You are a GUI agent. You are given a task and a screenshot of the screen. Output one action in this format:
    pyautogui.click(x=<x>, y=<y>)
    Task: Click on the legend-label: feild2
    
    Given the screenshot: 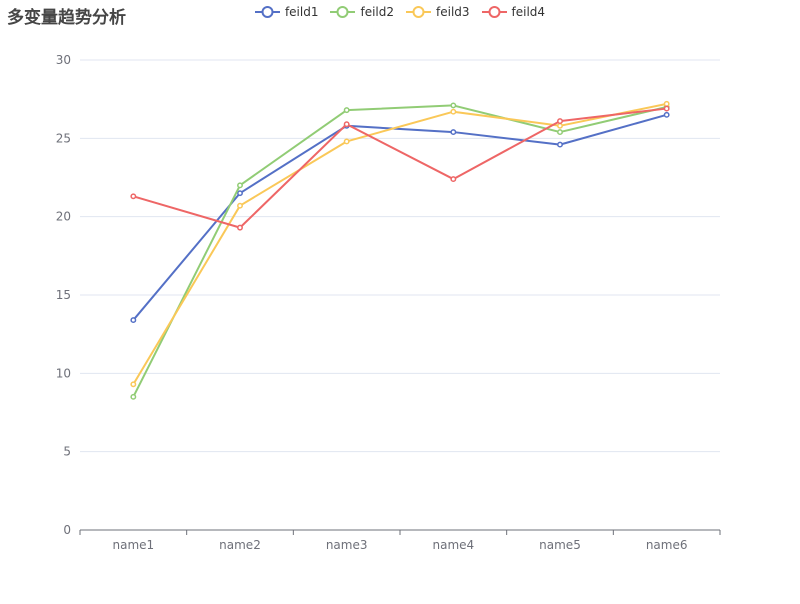 What is the action you would take?
    pyautogui.click(x=377, y=12)
    